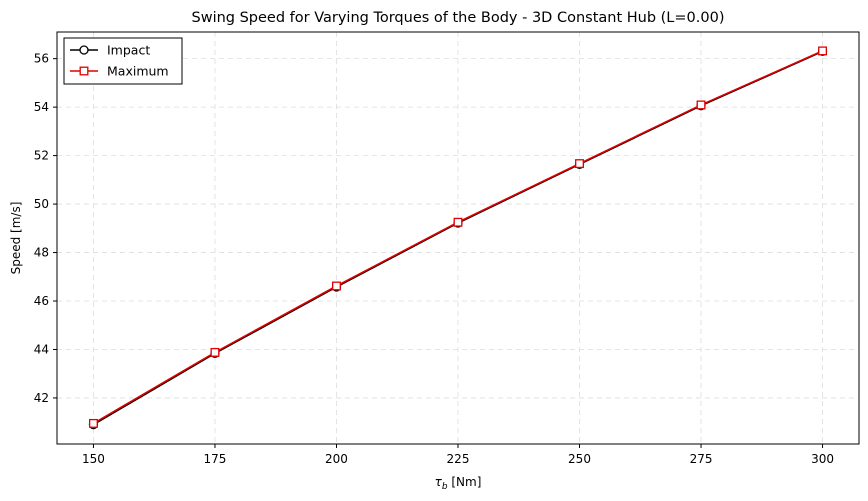 The width and height of the screenshot is (868, 501). What do you see at coordinates (822, 459) in the screenshot?
I see `x-tick-label: 300` at bounding box center [822, 459].